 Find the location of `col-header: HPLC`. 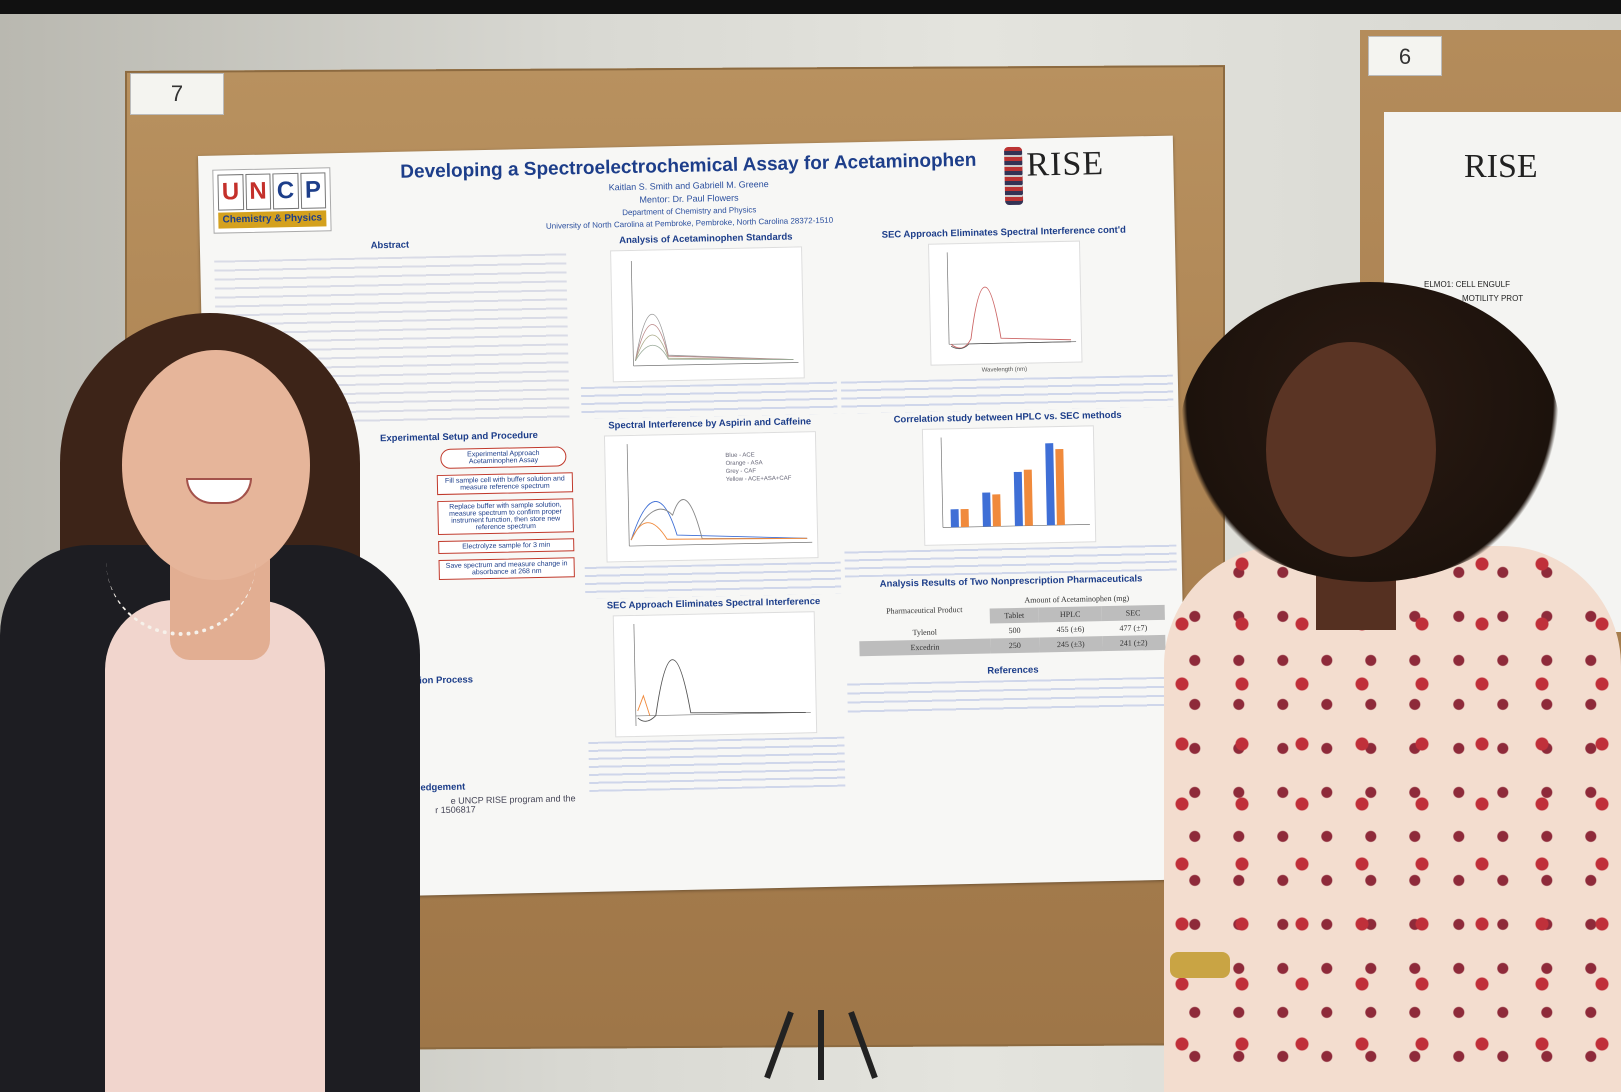

col-header: HPLC is located at coordinates (1070, 614).